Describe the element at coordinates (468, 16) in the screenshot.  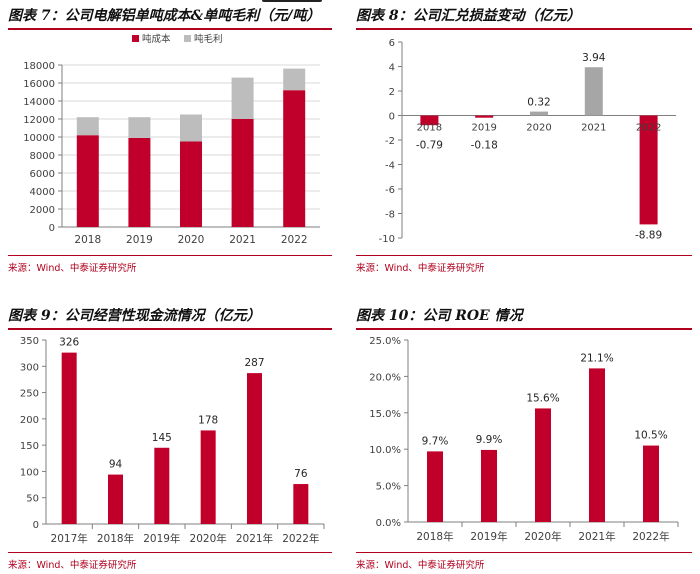
I see `chart-title-8: 图表 8：公司汇兑损益变动（亿元）` at that location.